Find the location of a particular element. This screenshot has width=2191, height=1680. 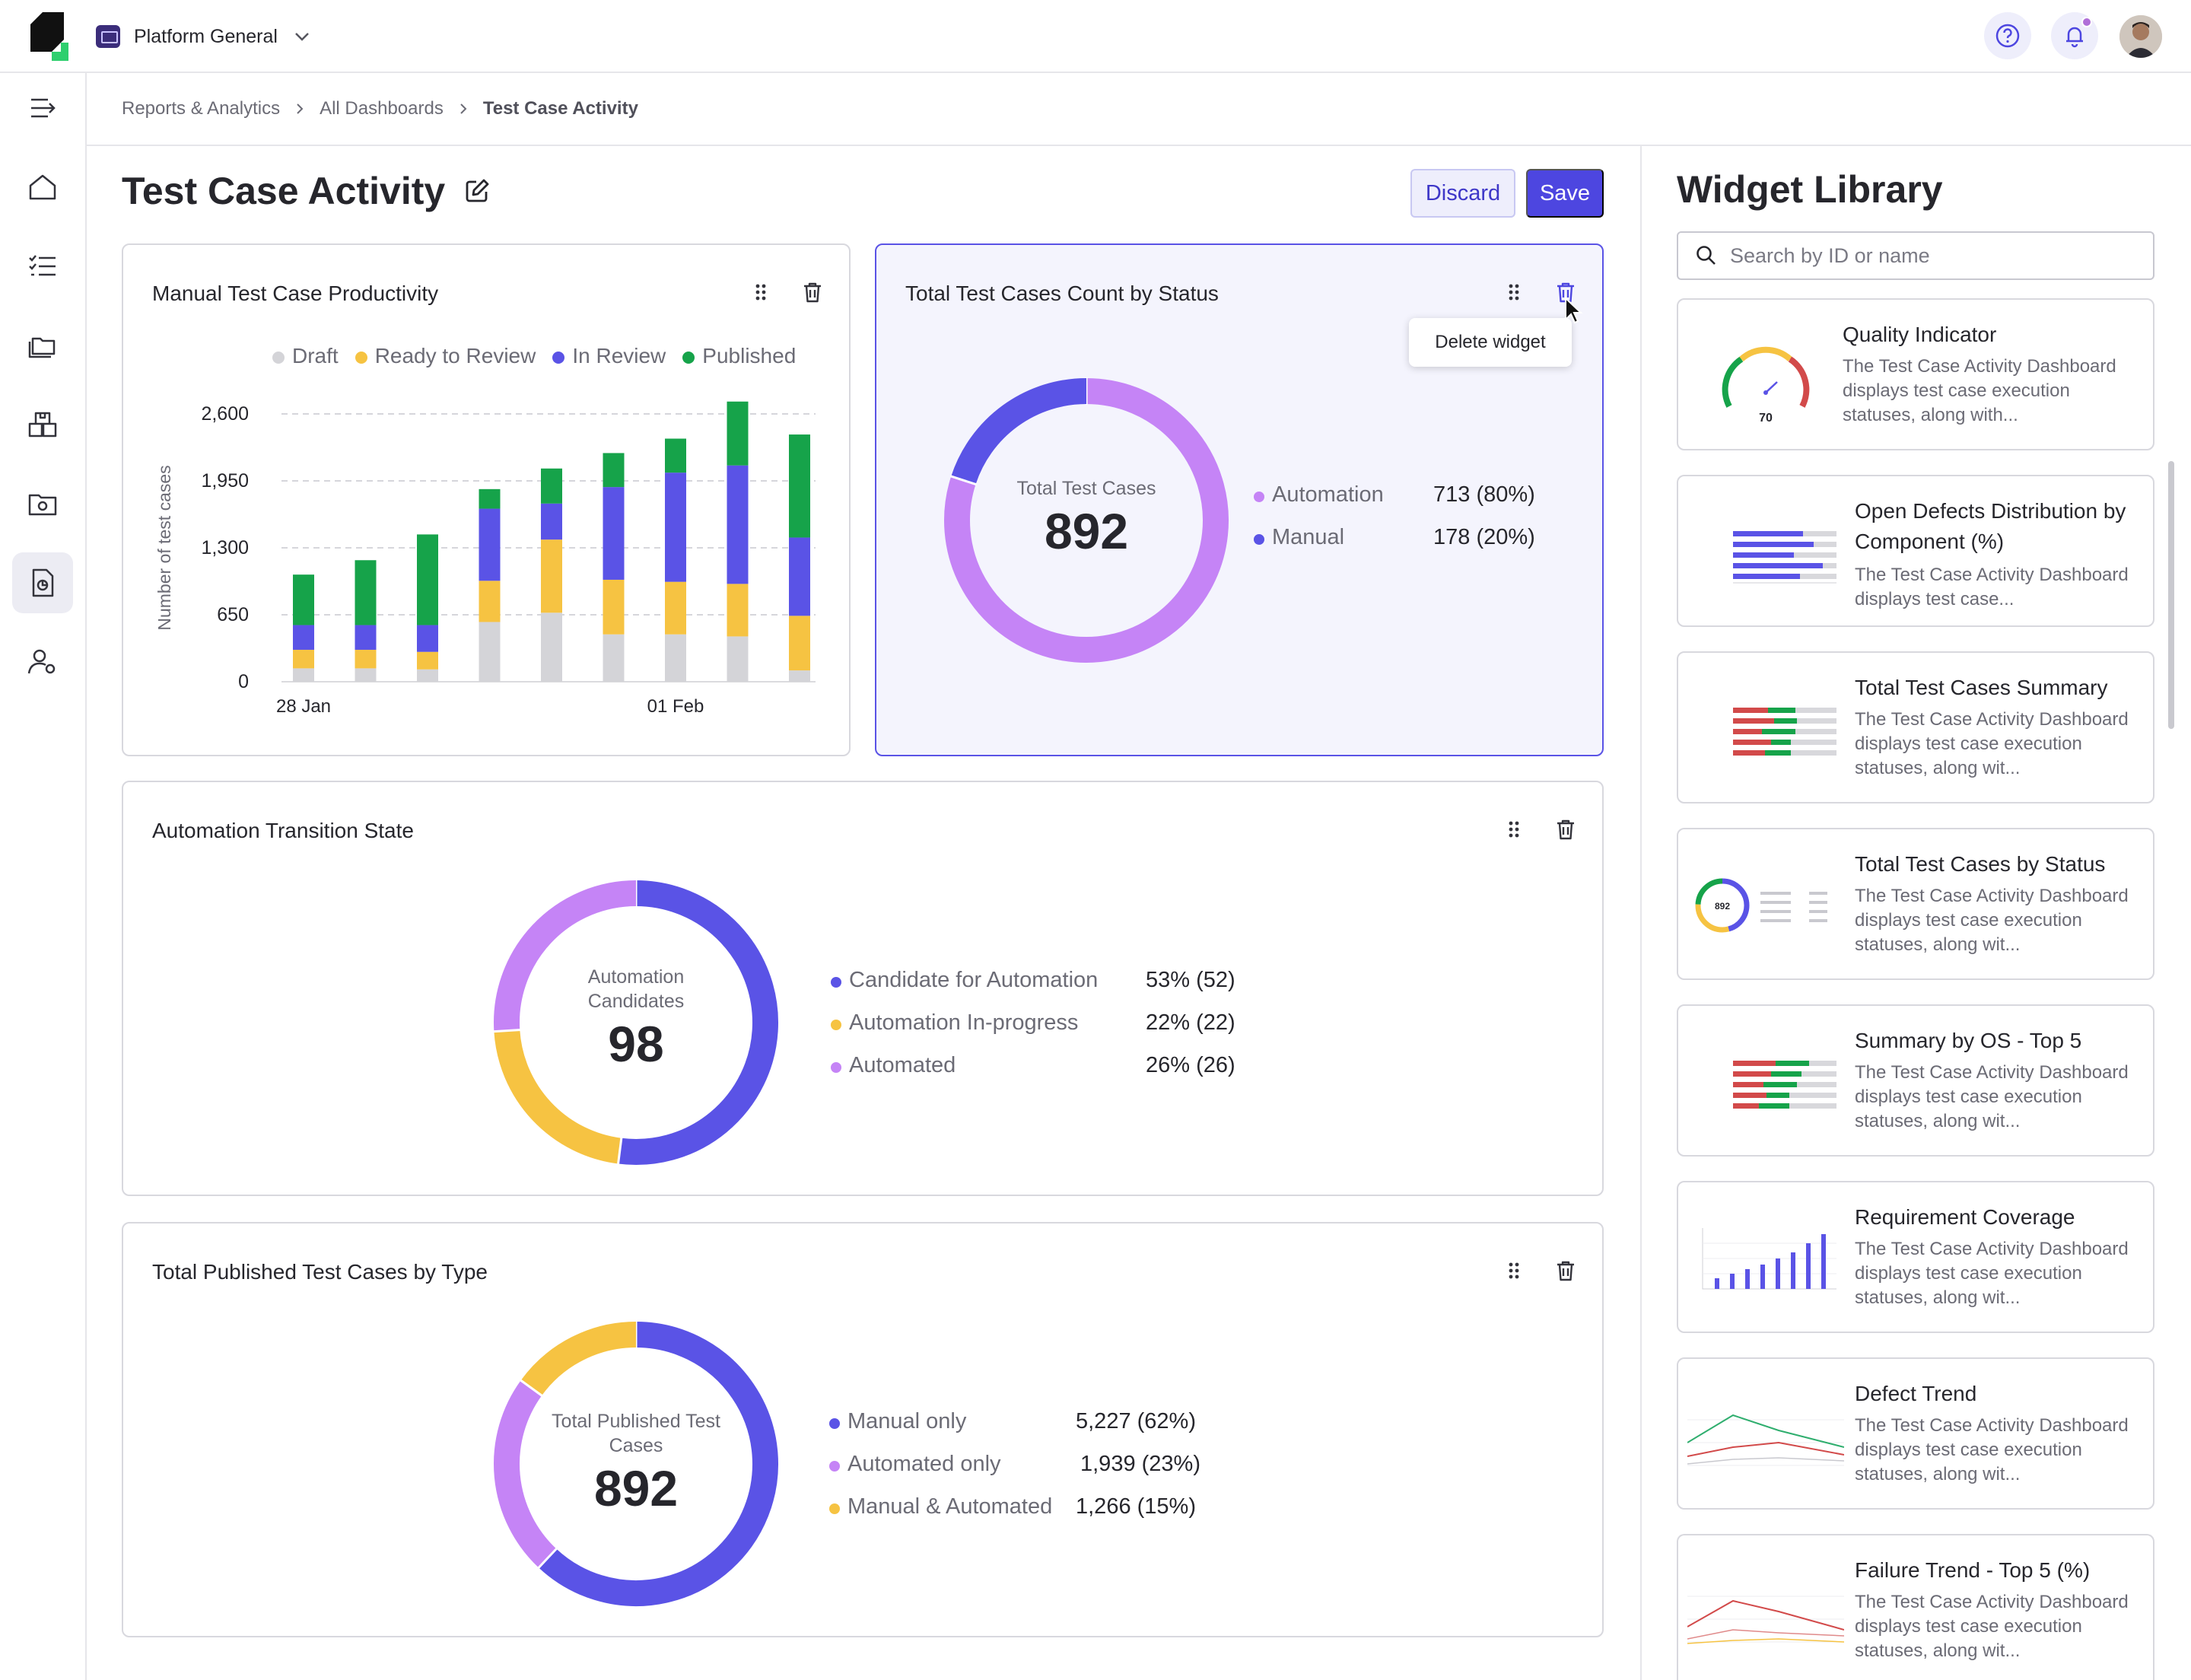

nav-item-packages is located at coordinates (42, 424).